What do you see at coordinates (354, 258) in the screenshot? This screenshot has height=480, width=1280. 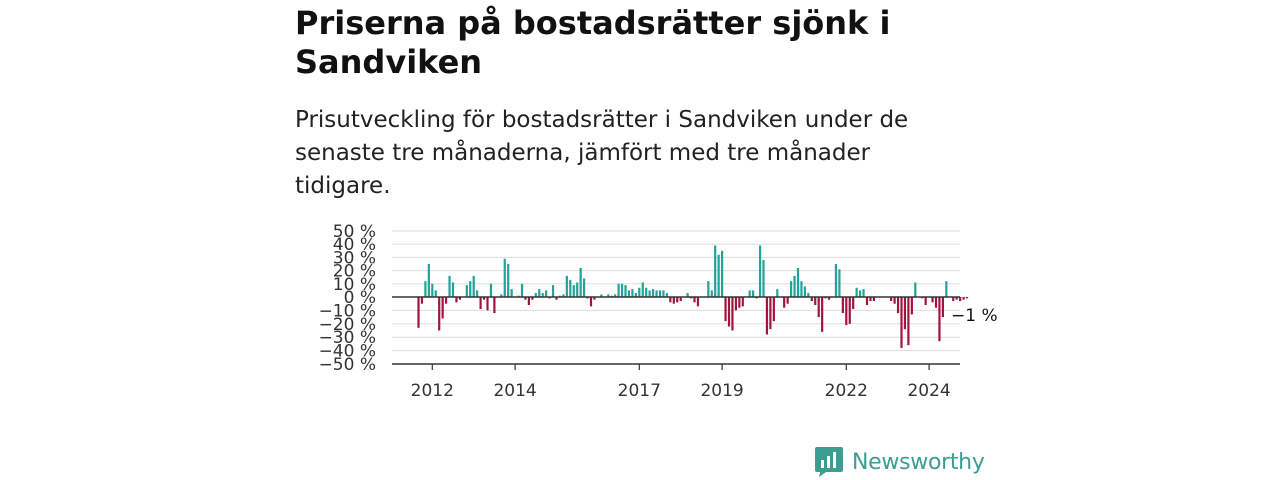 I see `y-tick-label: 30 %` at bounding box center [354, 258].